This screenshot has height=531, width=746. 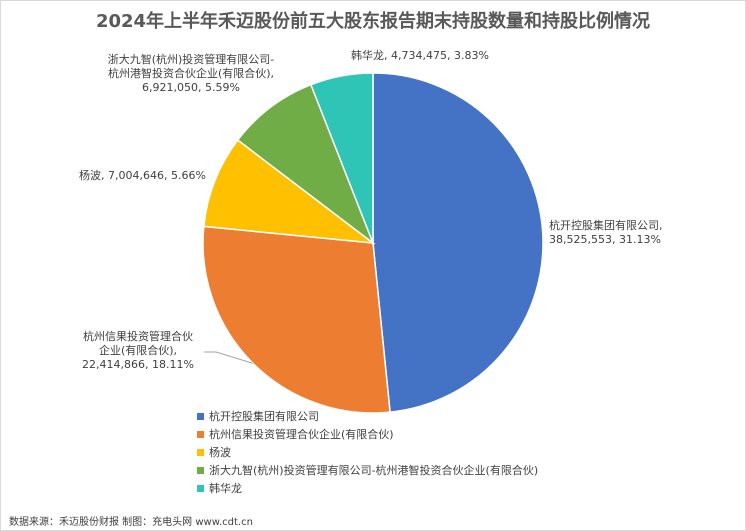 What do you see at coordinates (131, 522) in the screenshot?
I see `source-note: 数据来源：禾迈股份财报 制图：充电头网 www.cdt.cn` at bounding box center [131, 522].